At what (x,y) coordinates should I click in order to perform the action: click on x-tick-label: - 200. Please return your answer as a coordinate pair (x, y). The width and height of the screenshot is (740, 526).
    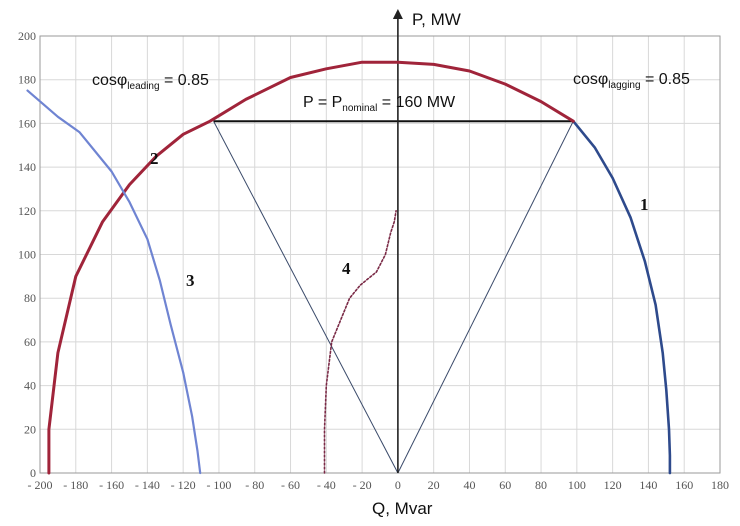
    Looking at the image, I should click on (40, 485).